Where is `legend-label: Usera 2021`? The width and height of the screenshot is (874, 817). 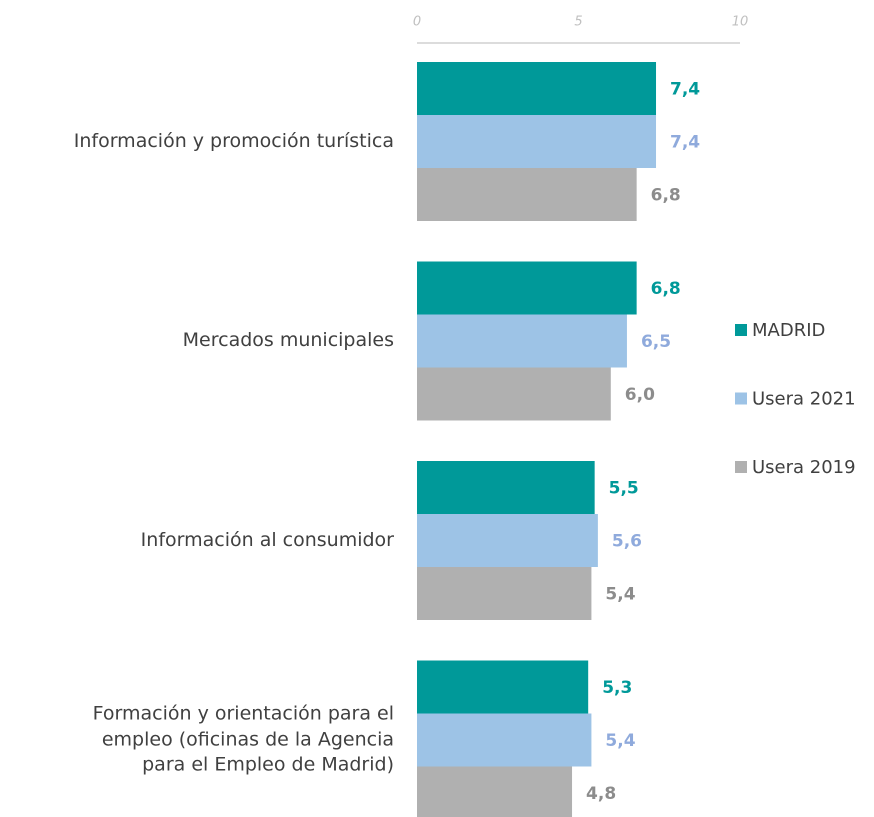
legend-label: Usera 2021 is located at coordinates (804, 399).